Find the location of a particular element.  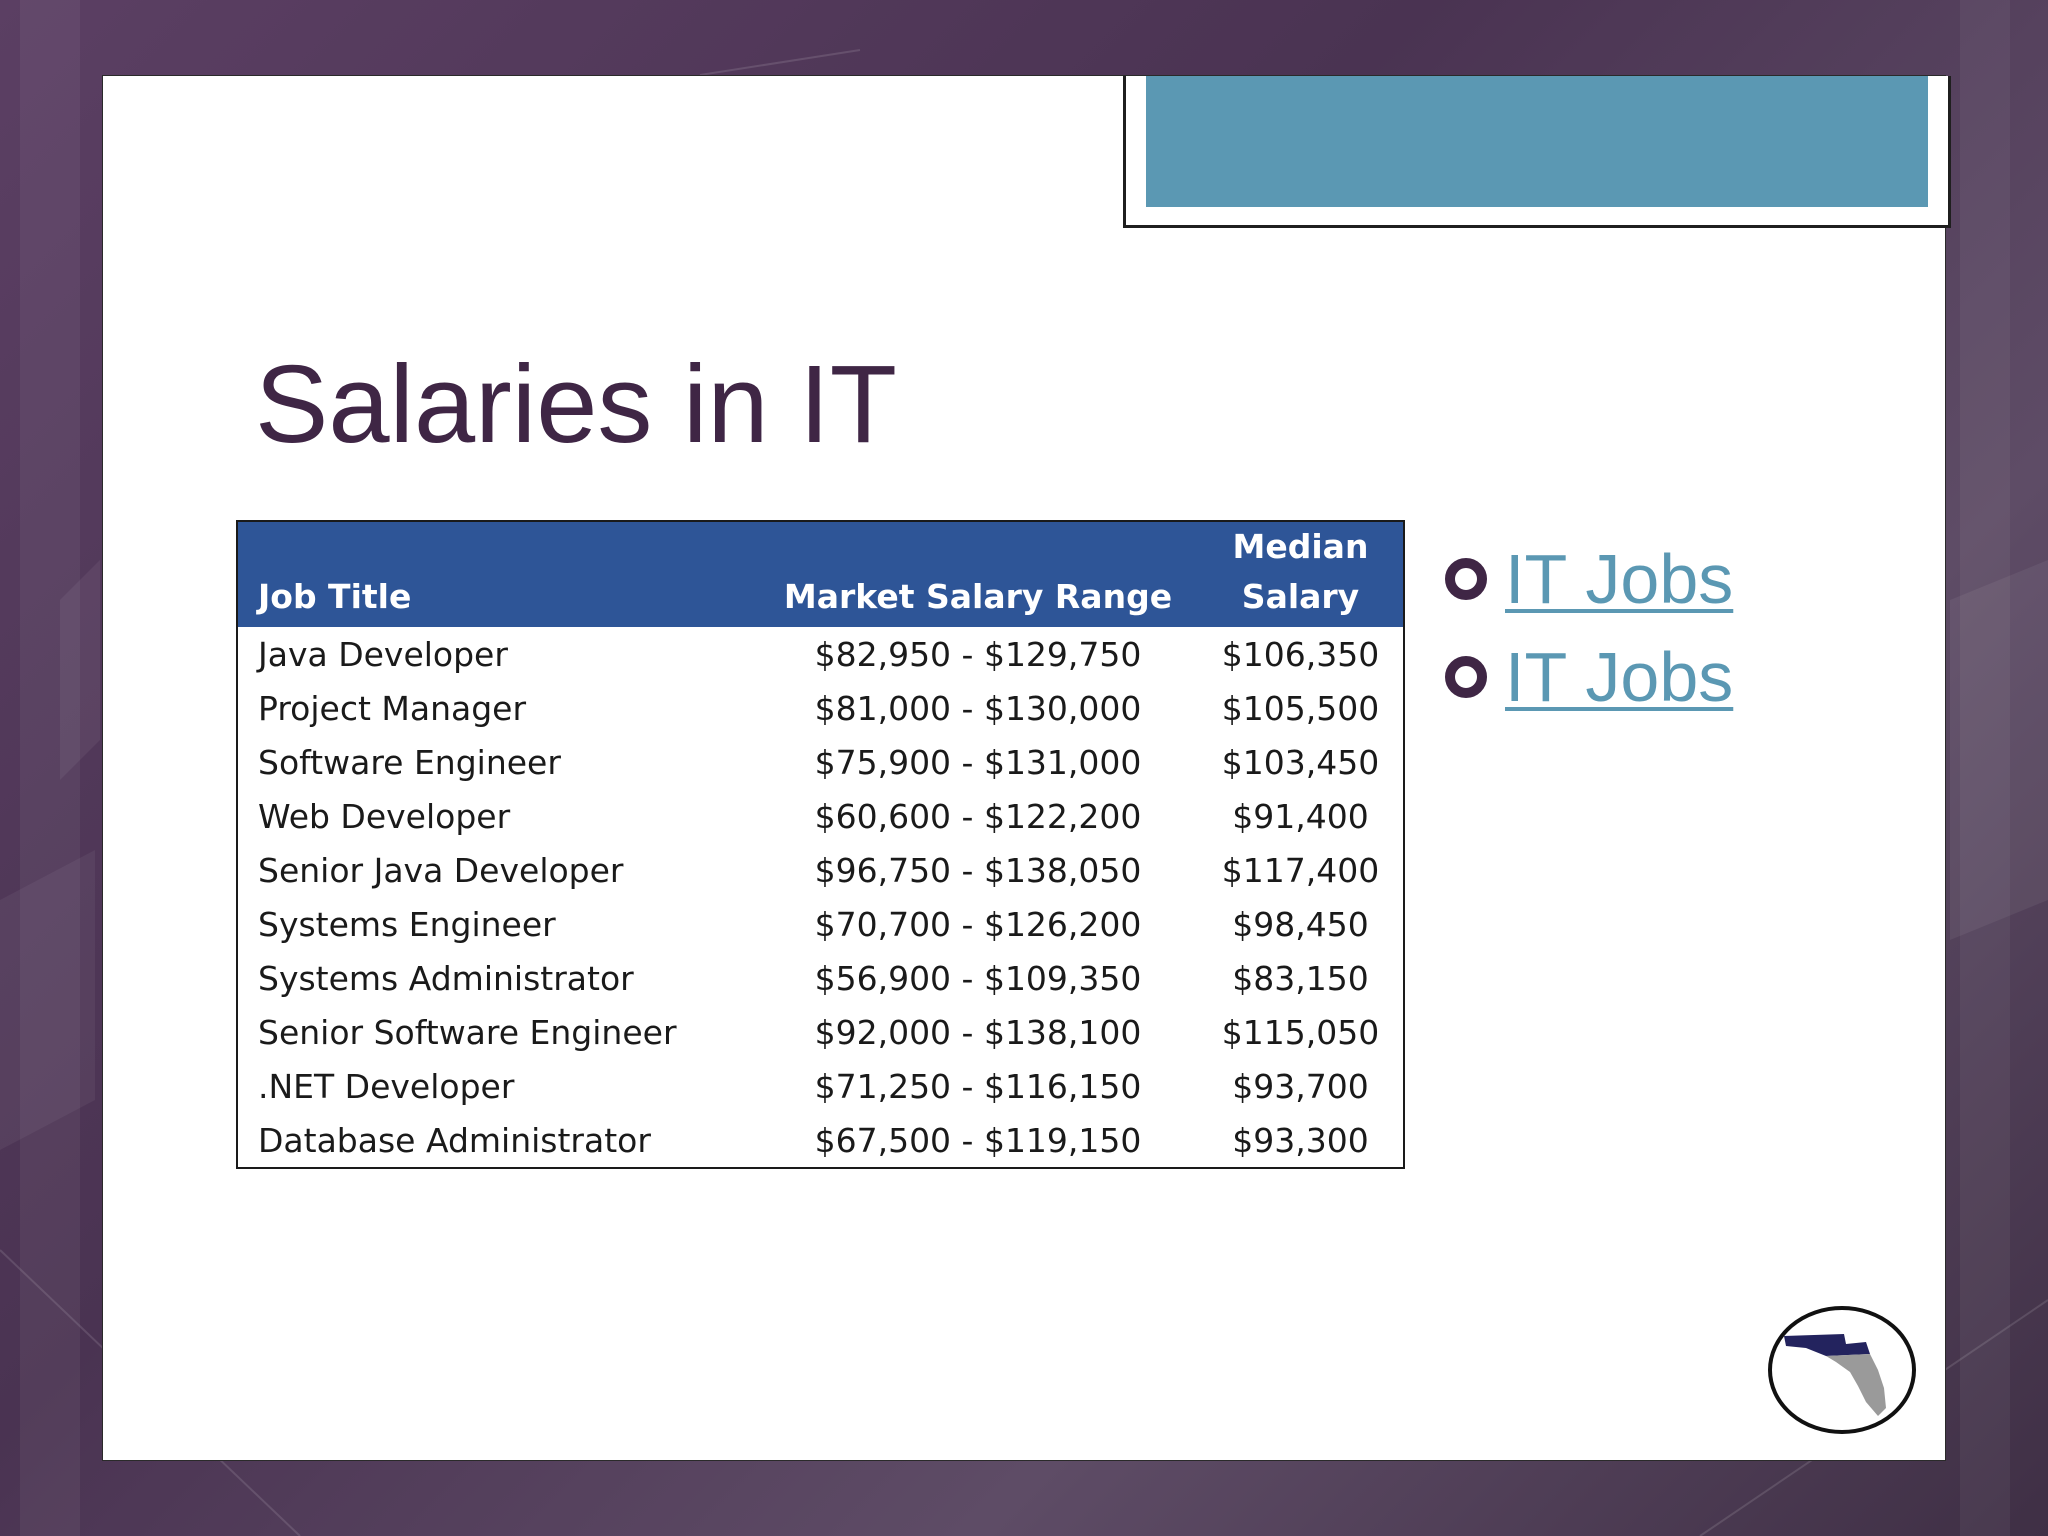

cell-median: $98,450 is located at coordinates (1300, 924).